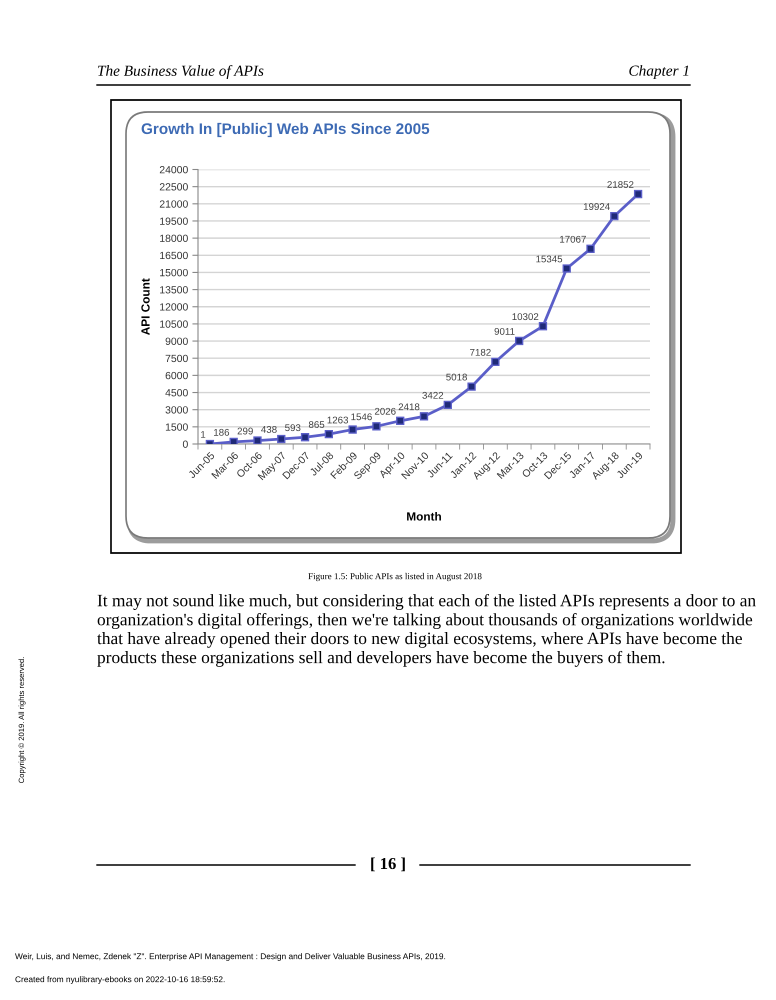 The width and height of the screenshot is (776, 1000). I want to click on data-label: 5018, so click(456, 377).